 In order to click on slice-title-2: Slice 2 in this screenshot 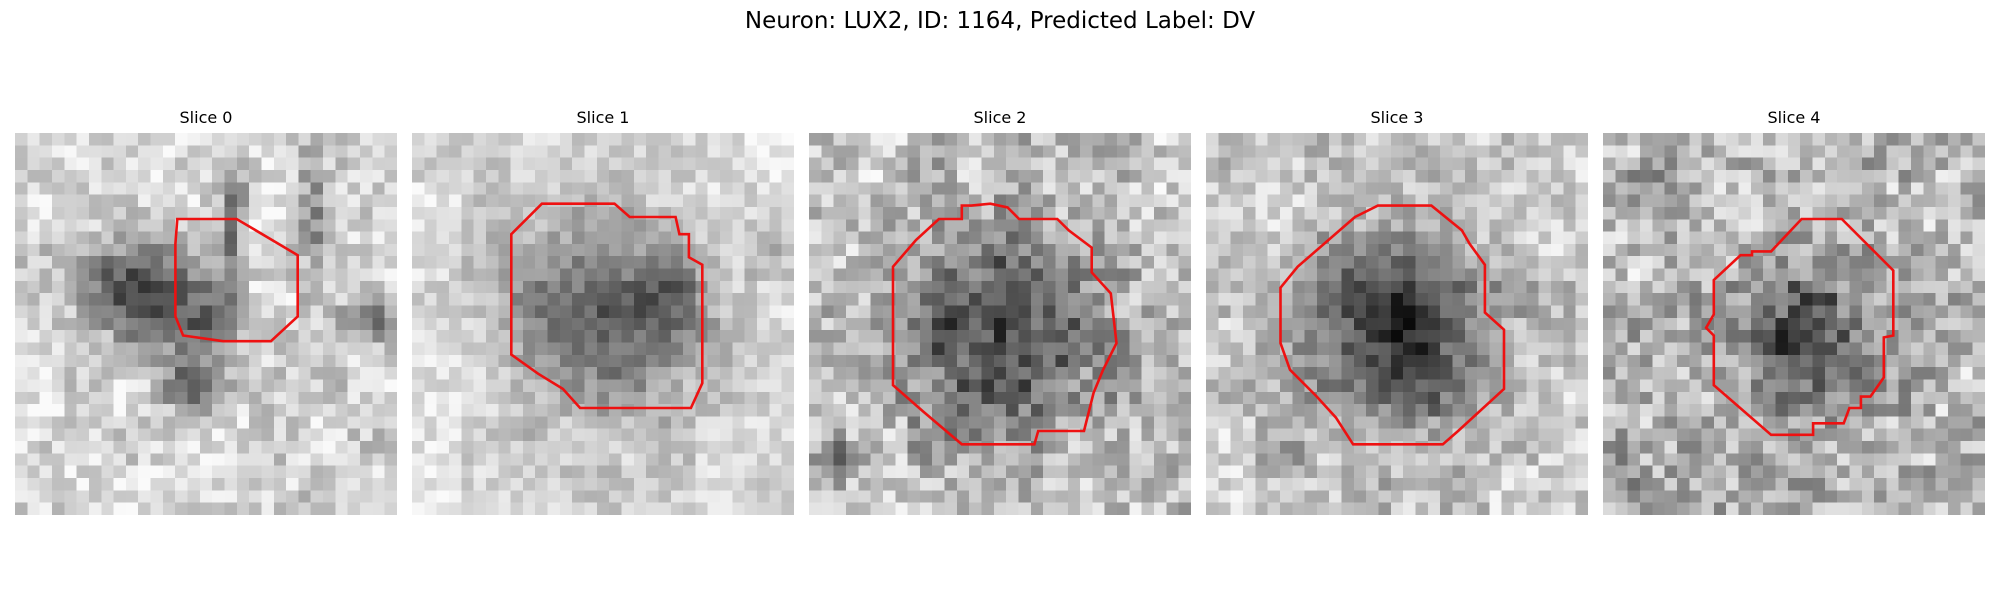, I will do `click(1000, 117)`.